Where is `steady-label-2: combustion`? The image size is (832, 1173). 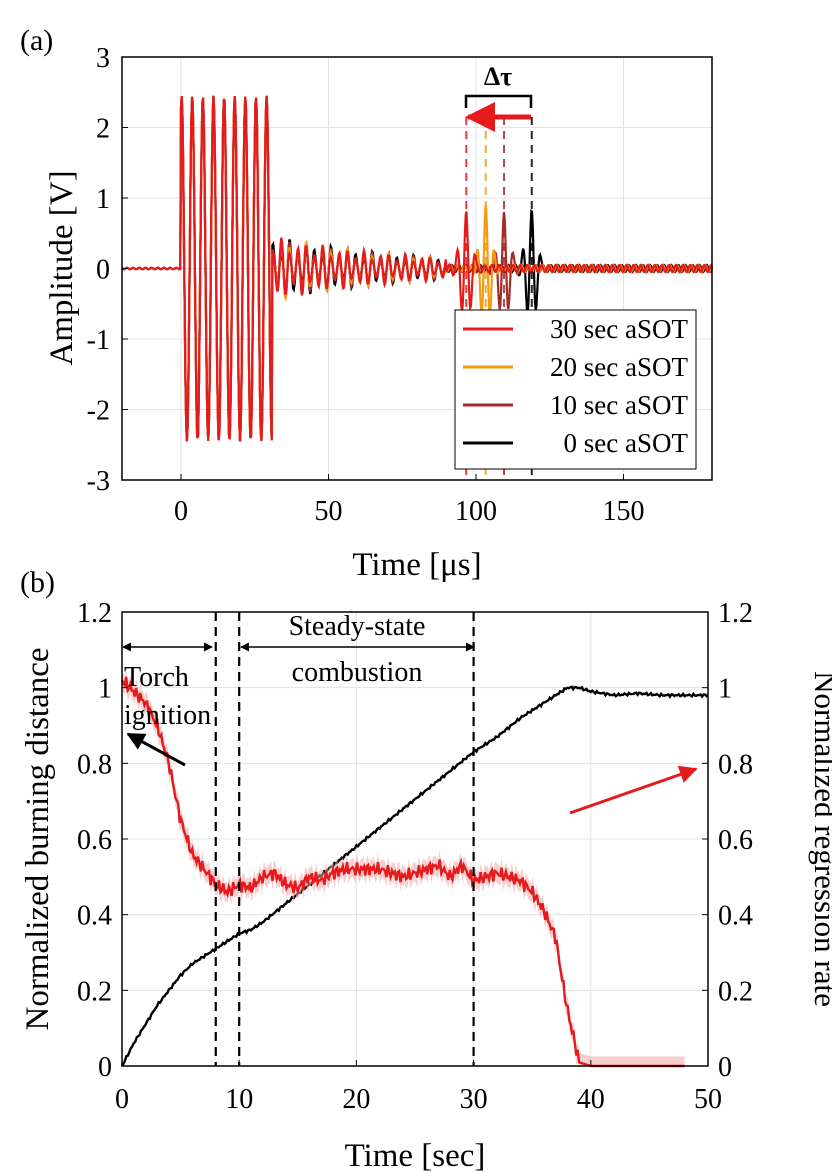
steady-label-2: combustion is located at coordinates (357, 672).